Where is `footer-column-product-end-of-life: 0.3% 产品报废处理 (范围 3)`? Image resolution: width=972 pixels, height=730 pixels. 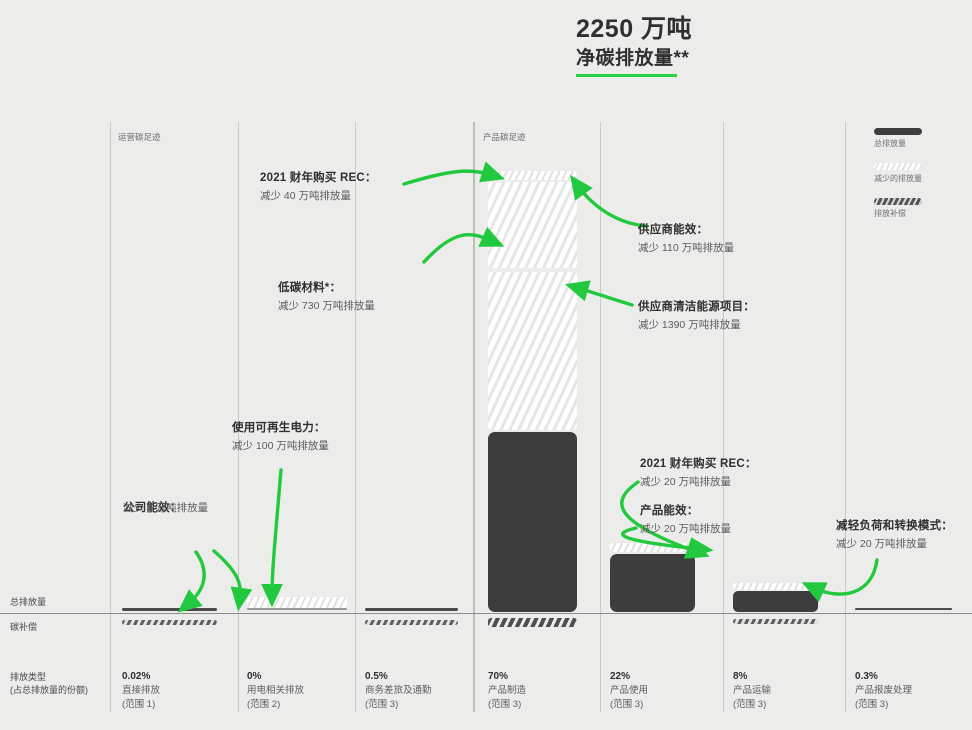
footer-column-product-end-of-life: 0.3% 产品报废处理 (范围 3) is located at coordinates (912, 691).